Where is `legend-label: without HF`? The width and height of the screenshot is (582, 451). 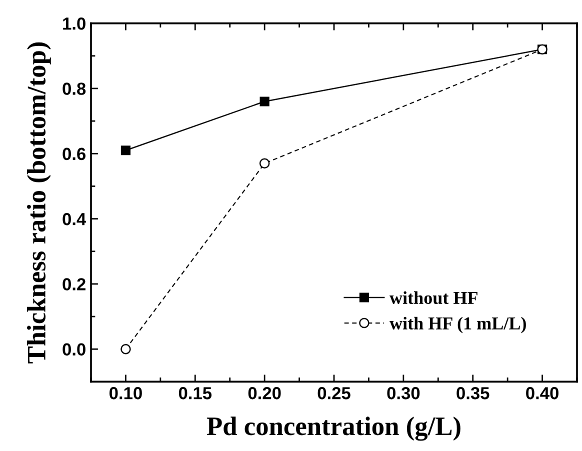 legend-label: without HF is located at coordinates (434, 297).